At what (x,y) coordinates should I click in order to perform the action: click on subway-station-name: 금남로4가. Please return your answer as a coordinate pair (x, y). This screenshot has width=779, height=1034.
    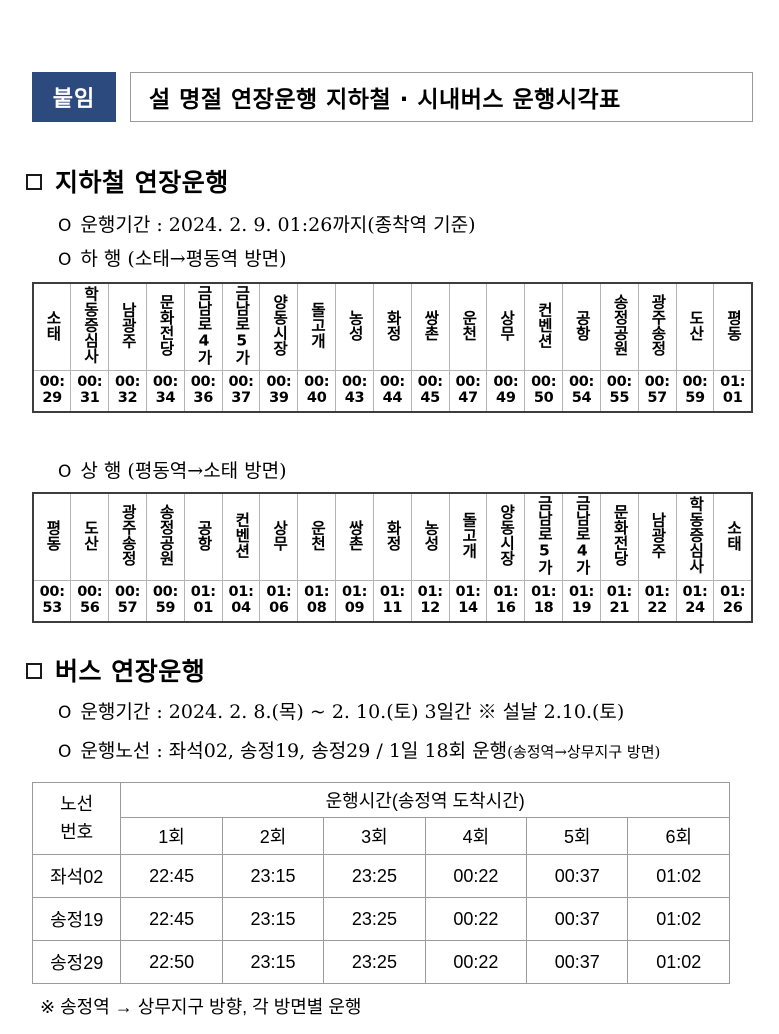
    Looking at the image, I should click on (581, 536).